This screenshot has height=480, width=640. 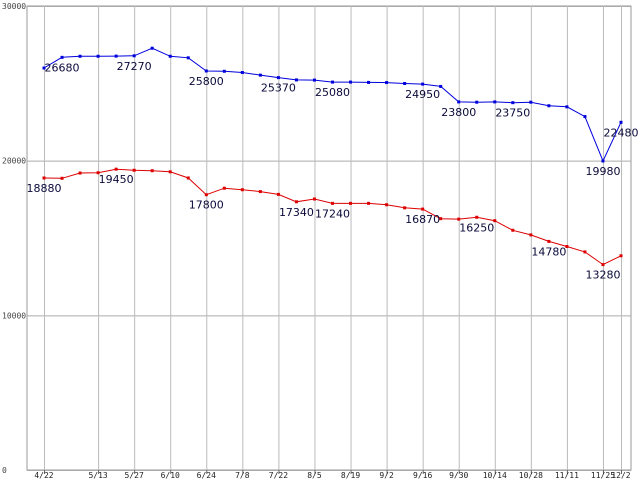 What do you see at coordinates (531, 475) in the screenshot?
I see `x-tick-label: 10/28` at bounding box center [531, 475].